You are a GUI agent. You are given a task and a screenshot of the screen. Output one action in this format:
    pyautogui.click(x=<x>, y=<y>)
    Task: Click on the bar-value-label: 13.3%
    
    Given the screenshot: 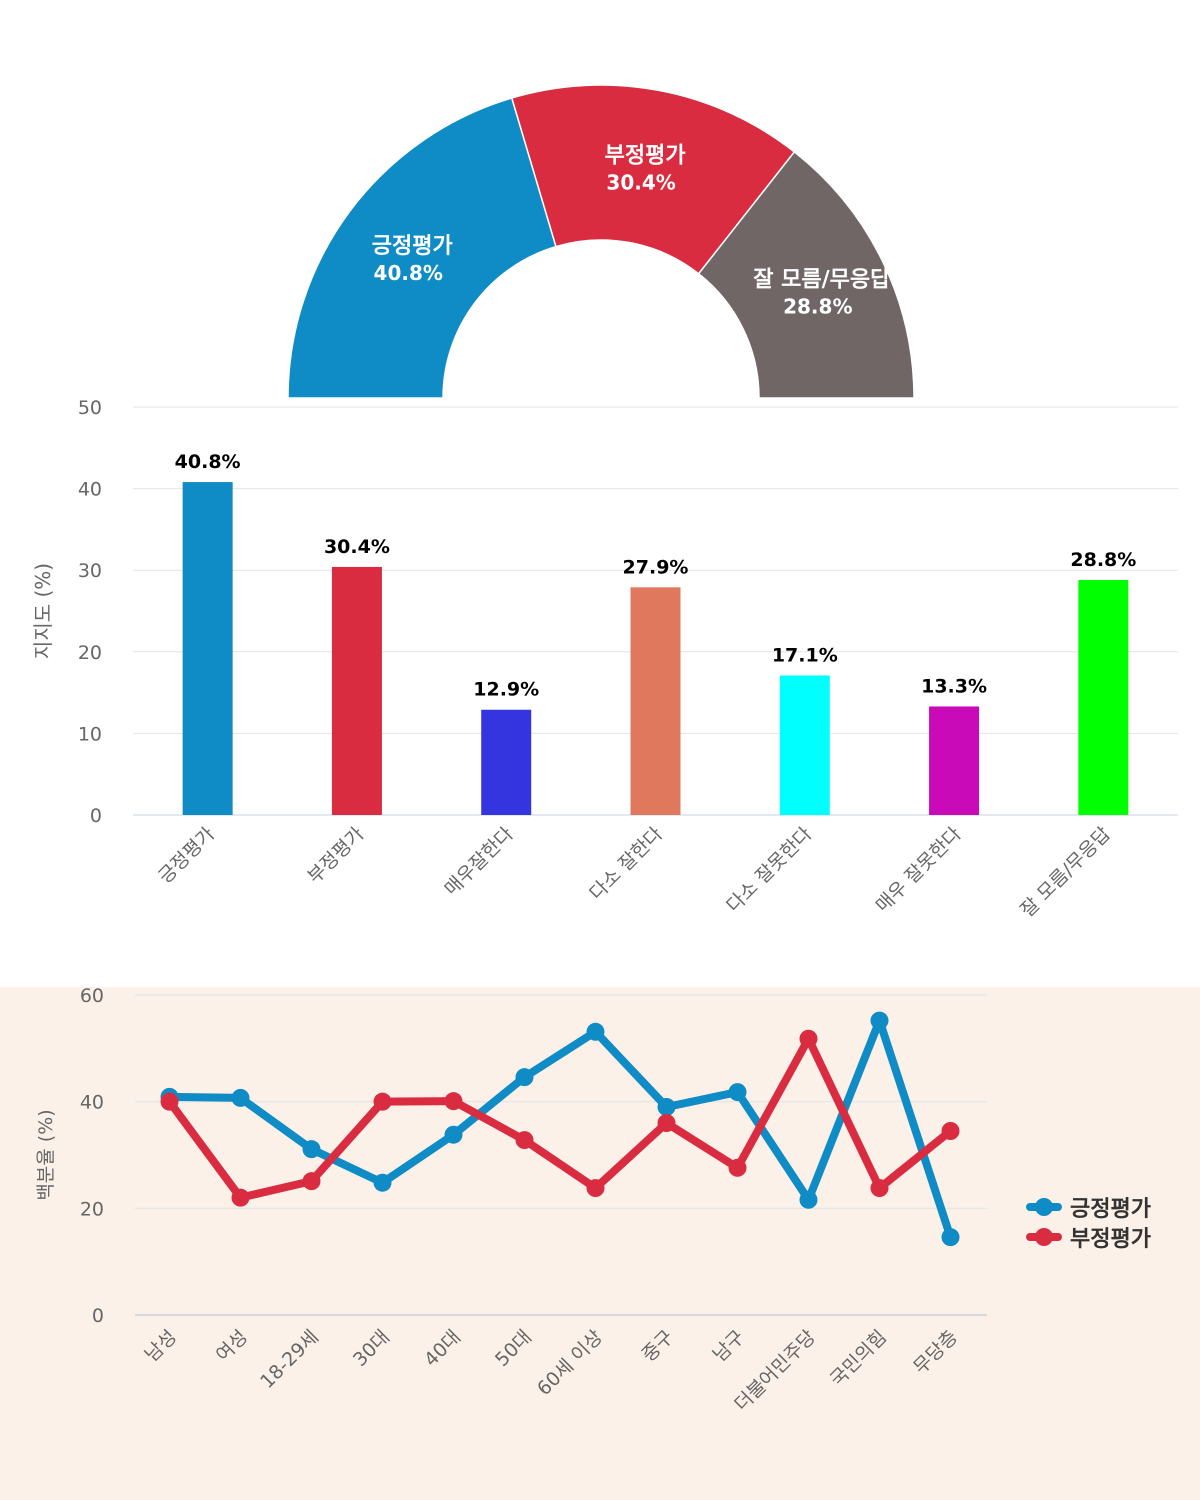 What is the action you would take?
    pyautogui.click(x=954, y=686)
    